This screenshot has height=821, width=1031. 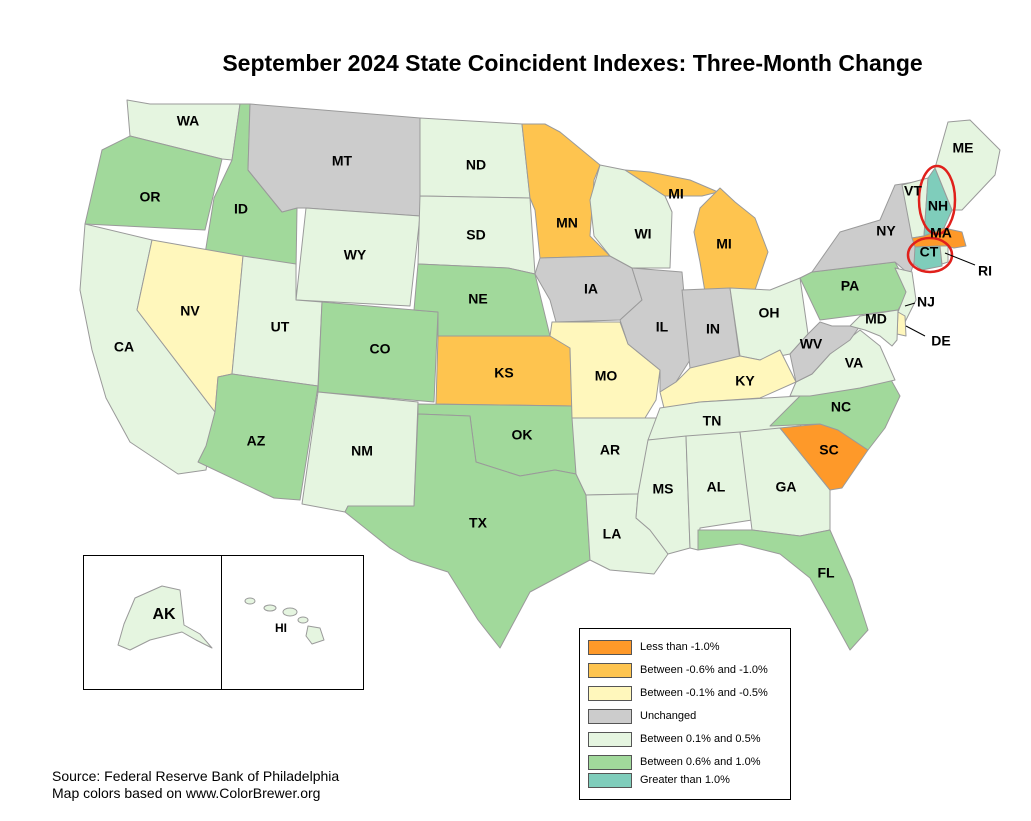 What do you see at coordinates (256, 441) in the screenshot?
I see `state-label-AZ: AZ` at bounding box center [256, 441].